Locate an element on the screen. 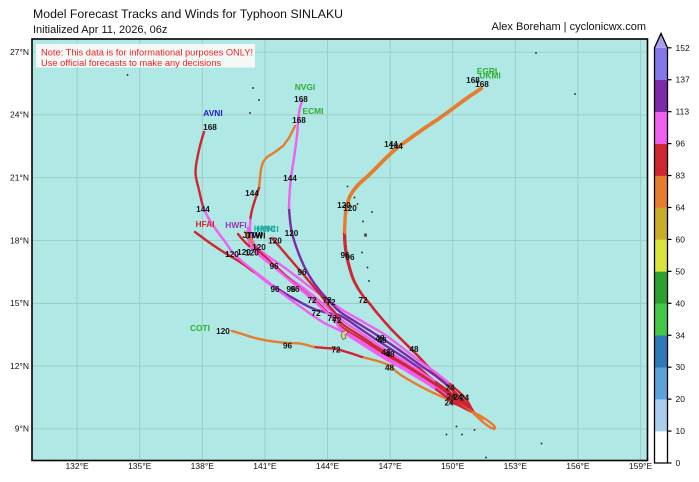  svg-text: HFAI is located at coordinates (204, 224).